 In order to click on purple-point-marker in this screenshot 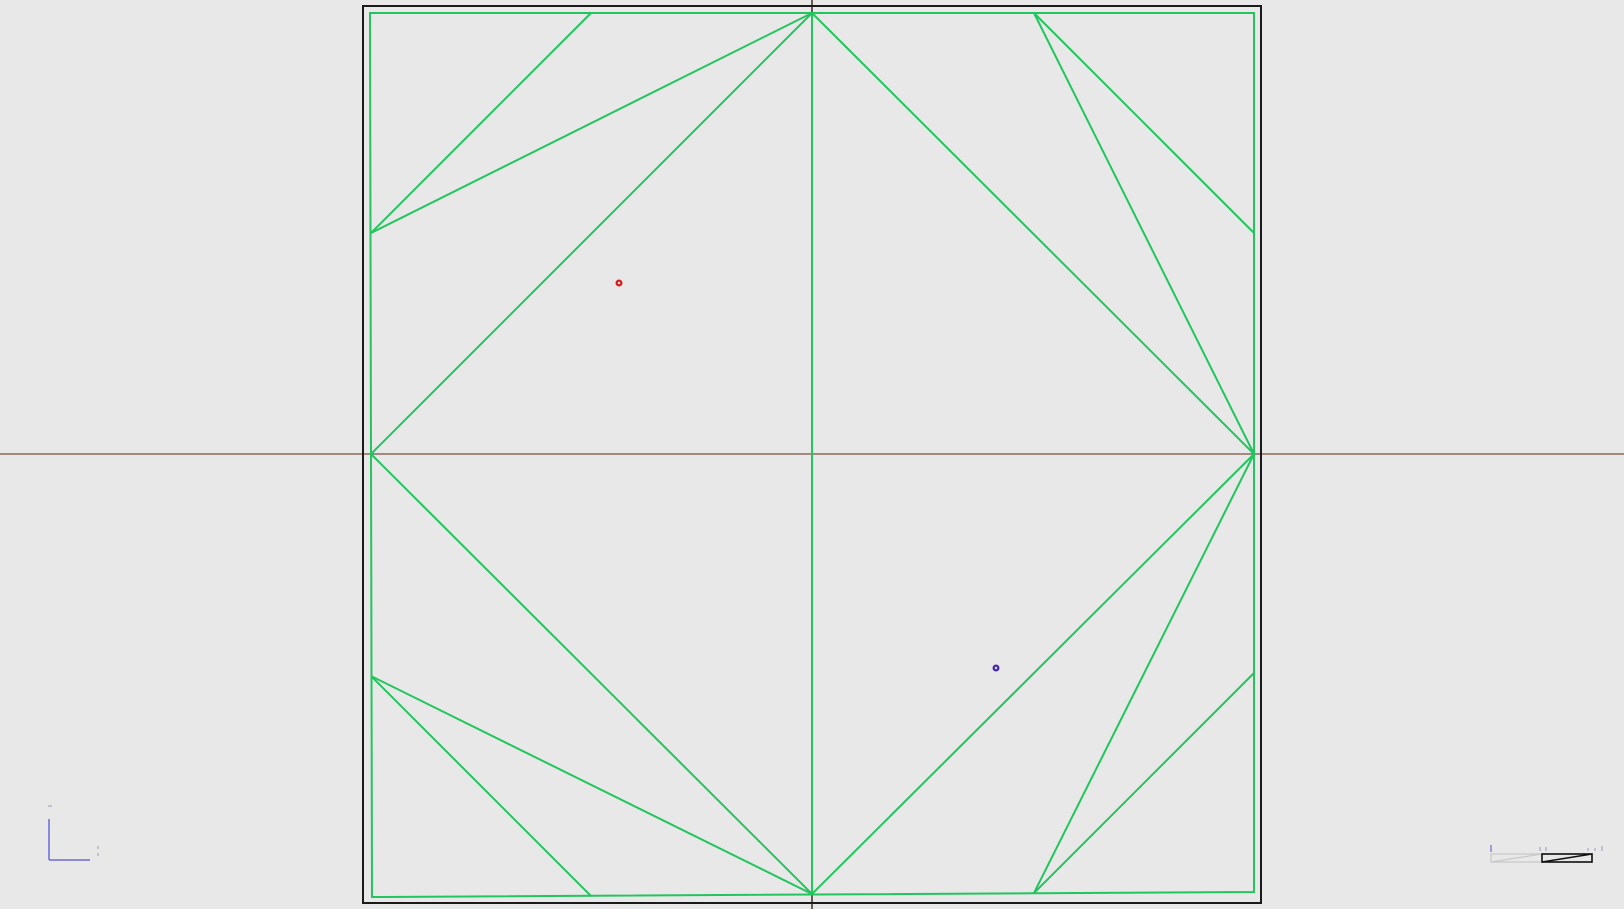, I will do `click(996, 668)`.